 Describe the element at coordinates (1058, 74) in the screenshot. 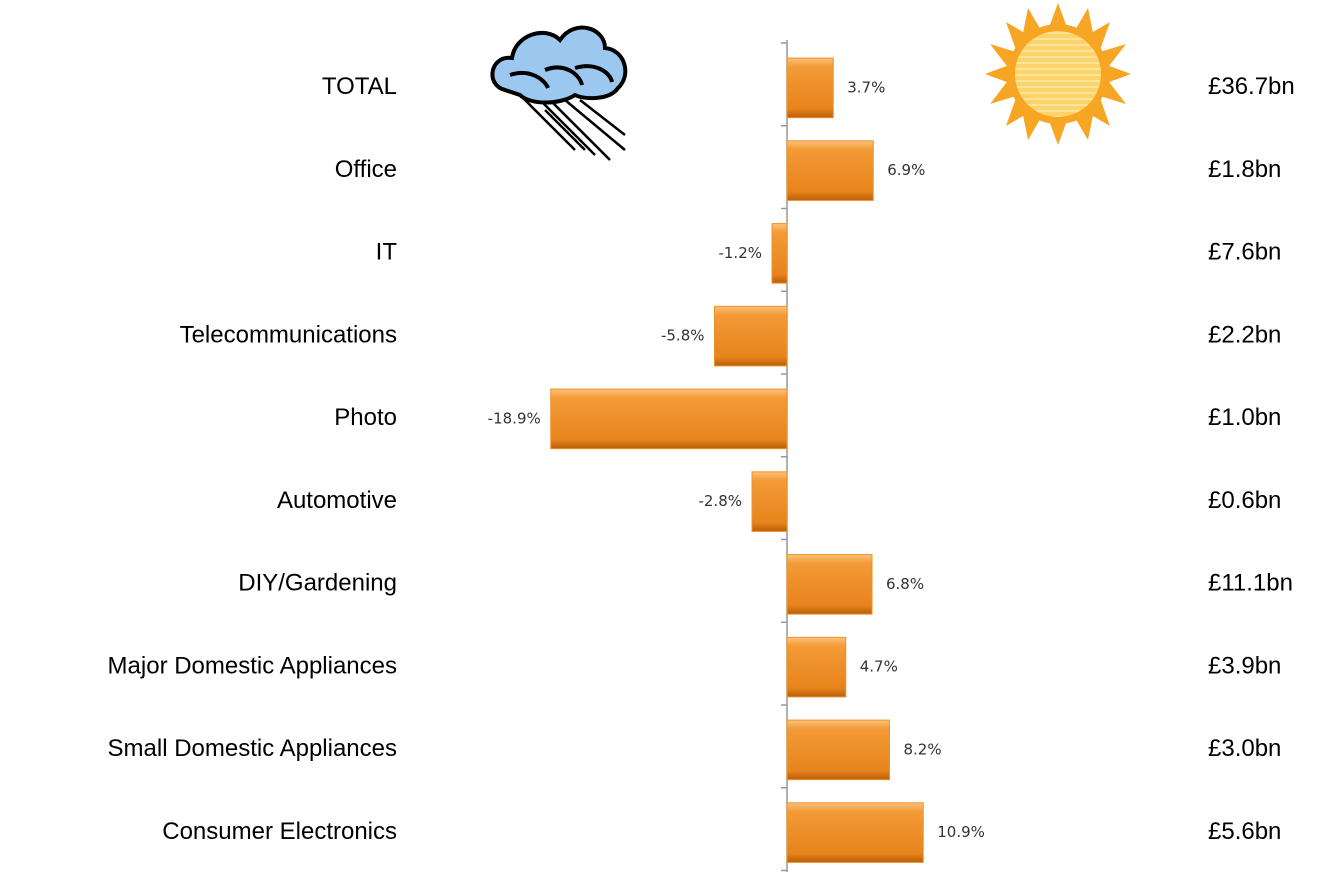

I see `sun-icon` at that location.